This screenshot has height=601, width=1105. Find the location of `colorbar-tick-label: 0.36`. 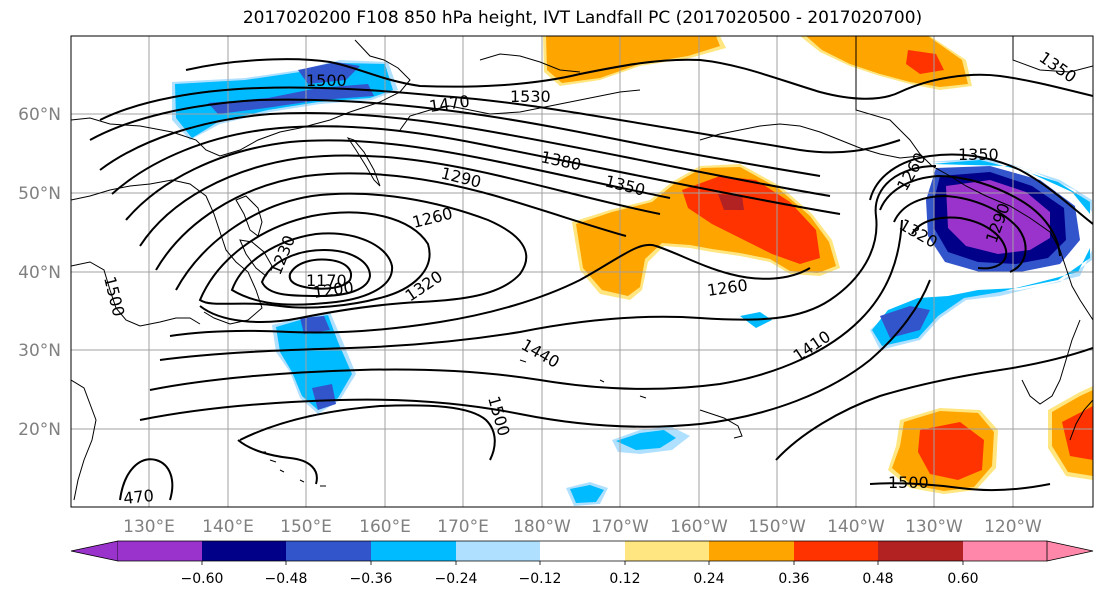

colorbar-tick-label: 0.36 is located at coordinates (793, 579).